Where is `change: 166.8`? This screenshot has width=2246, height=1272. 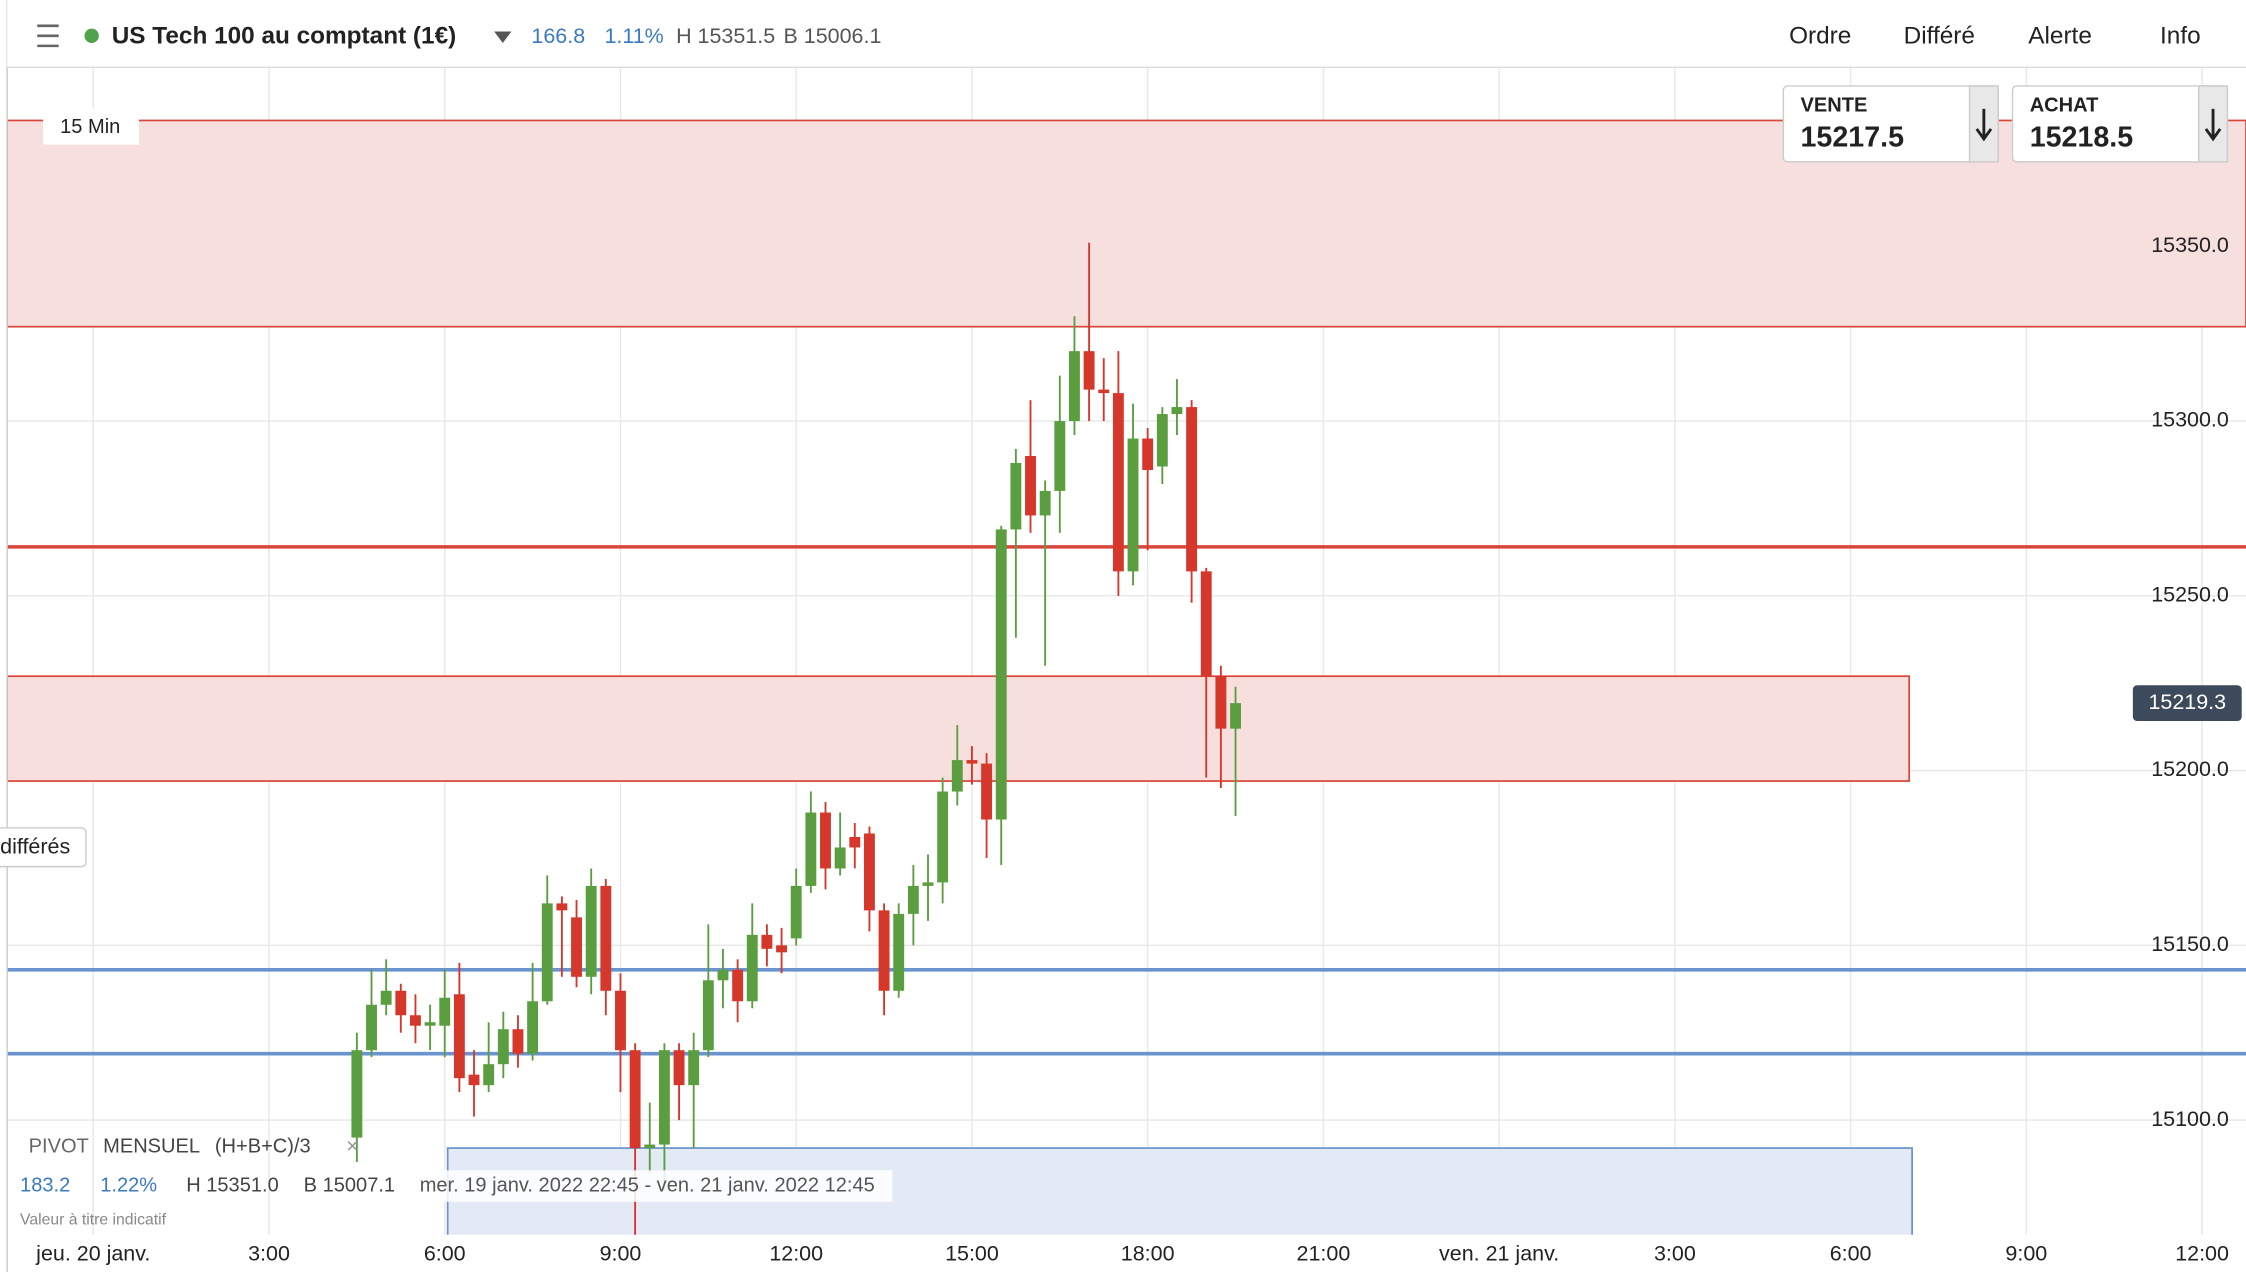 change: 166.8 is located at coordinates (558, 36).